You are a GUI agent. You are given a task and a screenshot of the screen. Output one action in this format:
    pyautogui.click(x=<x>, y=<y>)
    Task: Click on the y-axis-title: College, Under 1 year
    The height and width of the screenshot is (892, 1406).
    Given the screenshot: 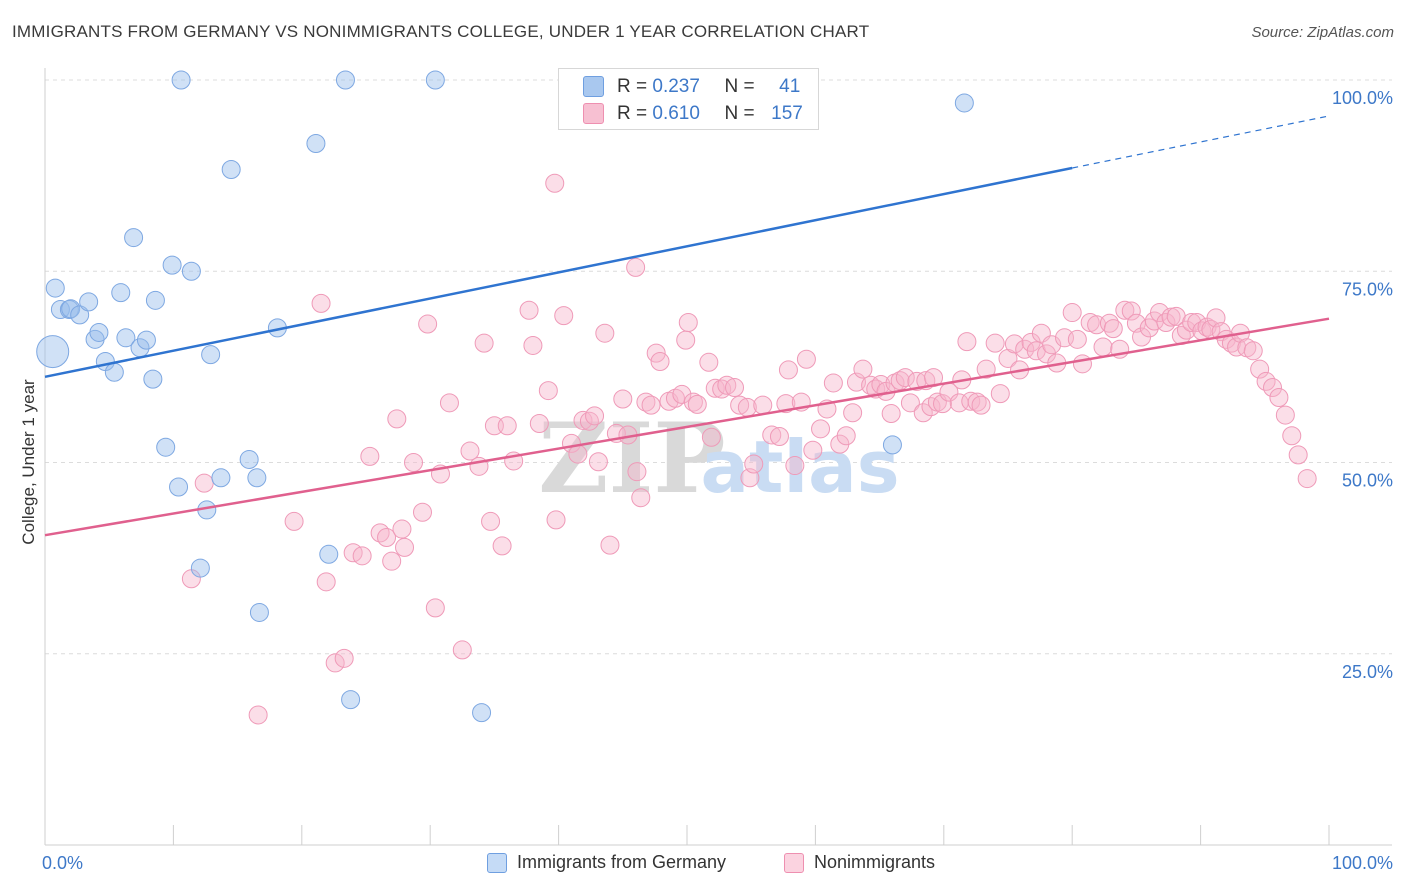 What is the action you would take?
    pyautogui.click(x=28, y=462)
    